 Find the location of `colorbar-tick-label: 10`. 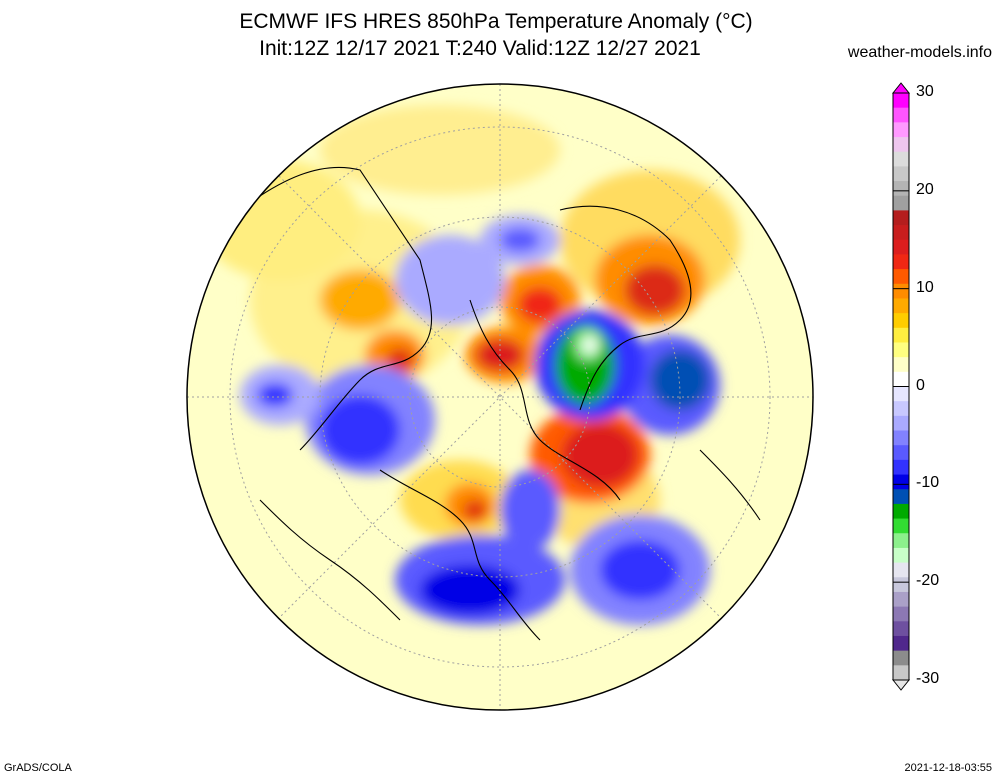

colorbar-tick-label: 10 is located at coordinates (925, 287).